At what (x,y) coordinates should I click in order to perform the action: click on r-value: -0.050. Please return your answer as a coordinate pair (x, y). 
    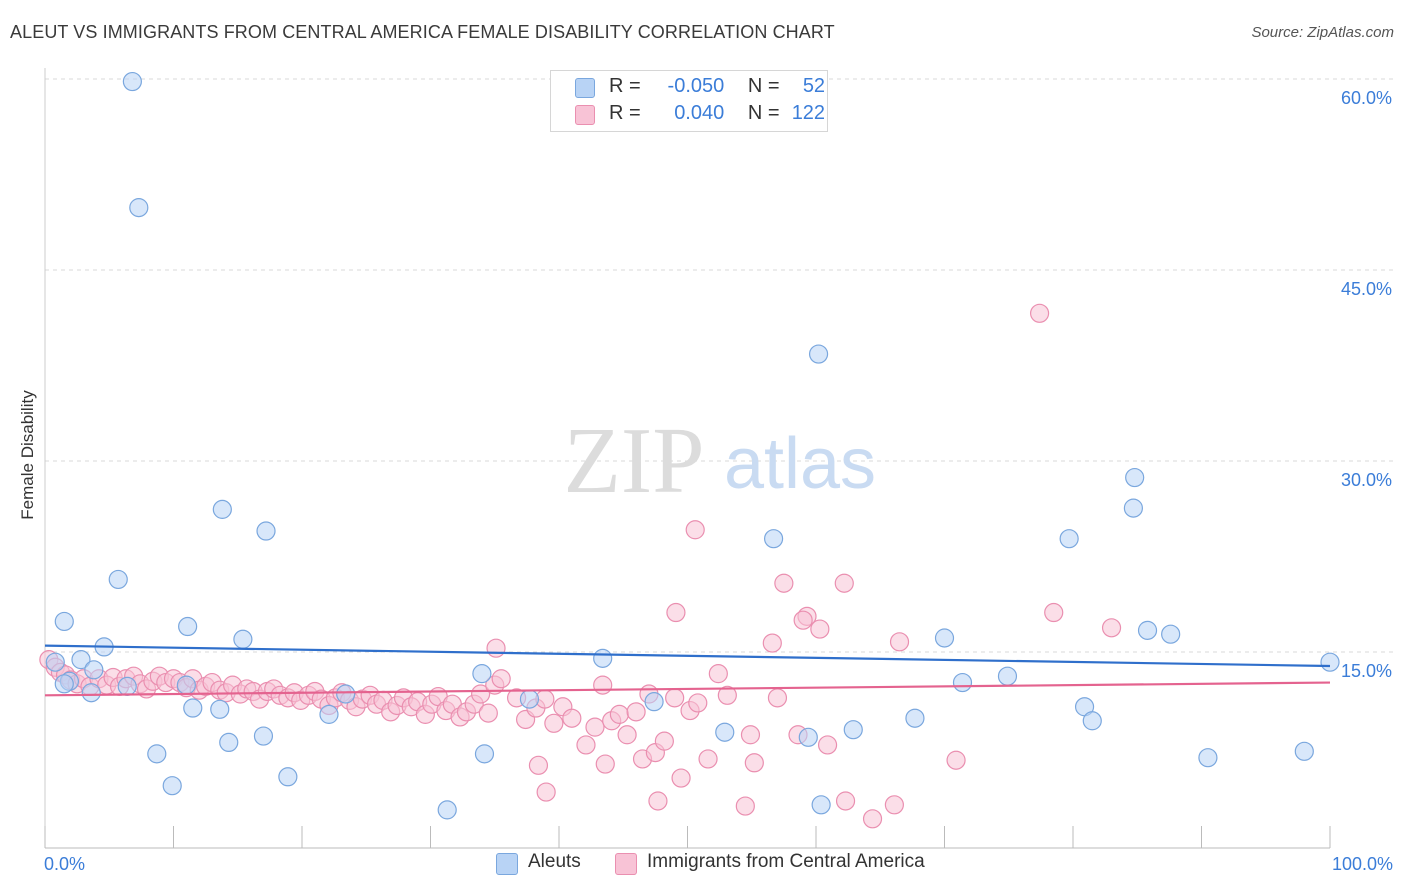
    Looking at the image, I should click on (696, 86).